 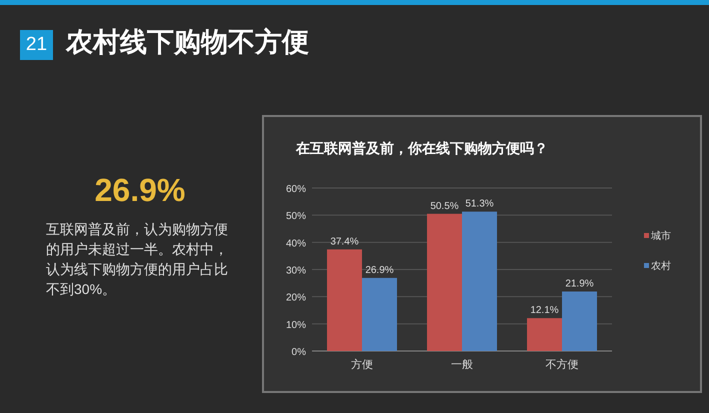 What do you see at coordinates (296, 216) in the screenshot?
I see `y-tick-label: 50%` at bounding box center [296, 216].